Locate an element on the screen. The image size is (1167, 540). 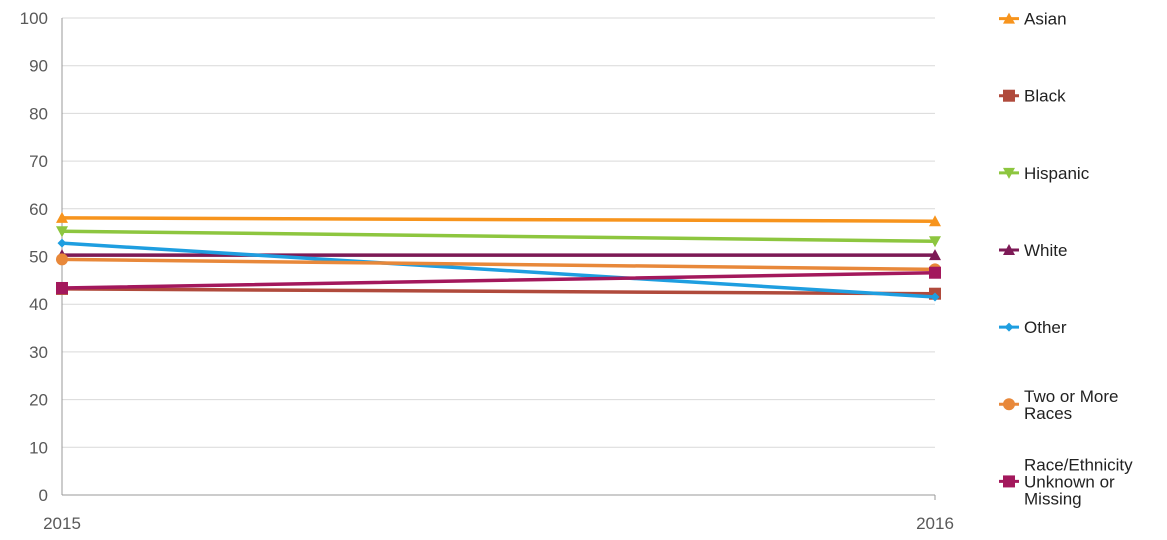
x-tick-label: 2016 is located at coordinates (935, 523).